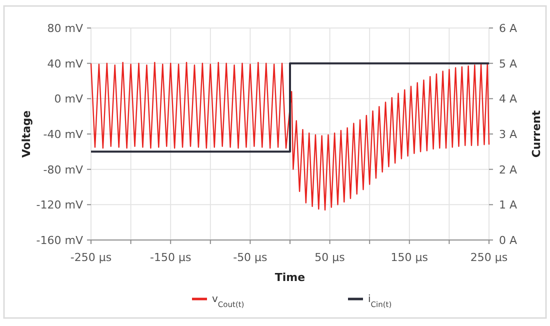 The height and width of the screenshot is (326, 550). I want to click on x-tick-label: 50 µs, so click(330, 257).